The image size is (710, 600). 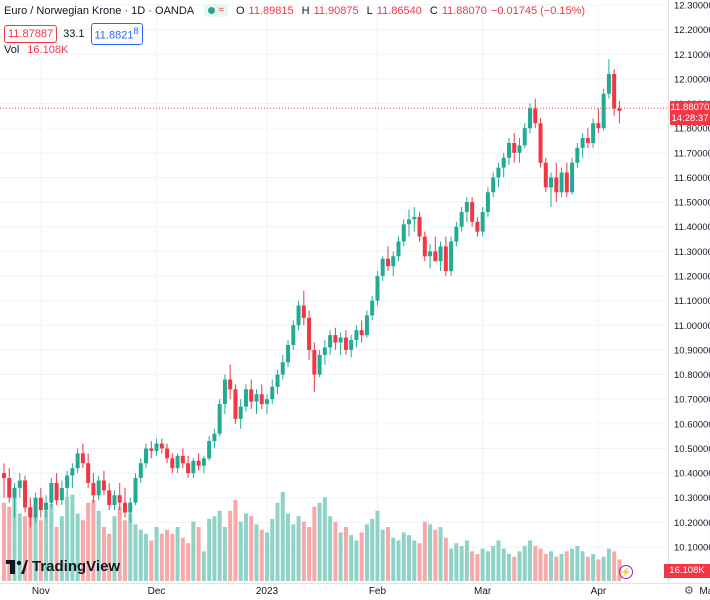 I want to click on current-price-value: 11.88070, so click(x=690, y=107).